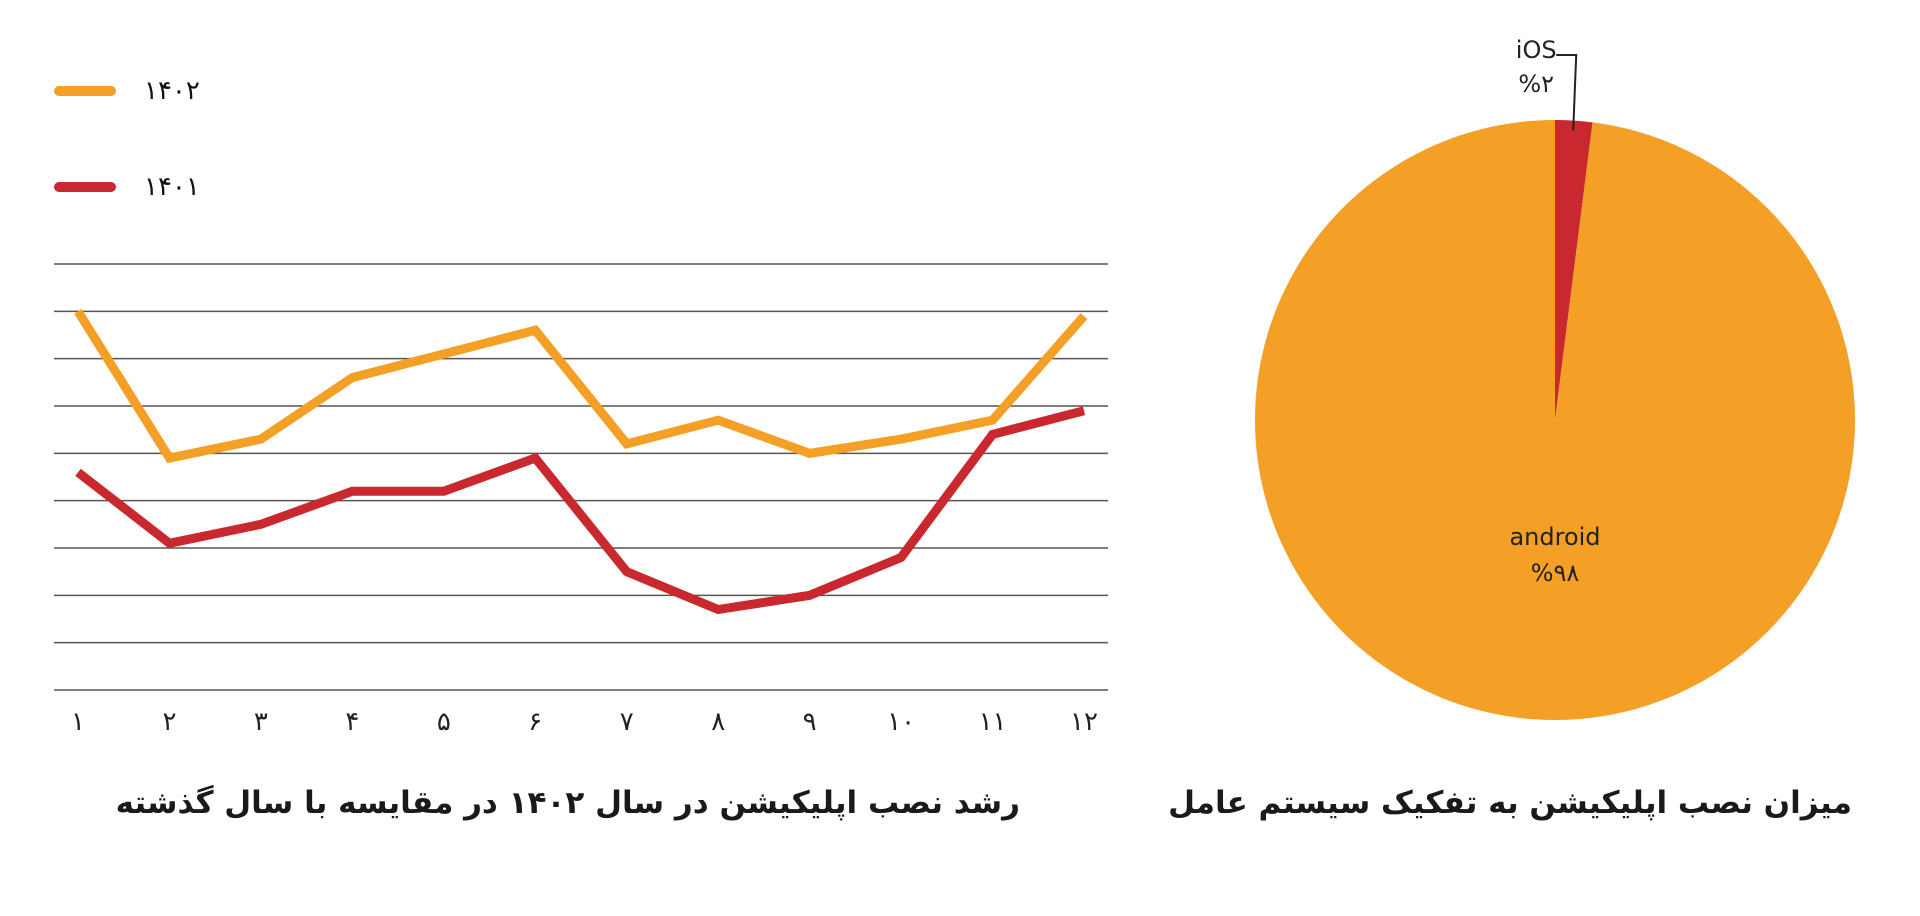  Describe the element at coordinates (627, 722) in the screenshot. I see `x-tick-label: ۷` at that location.